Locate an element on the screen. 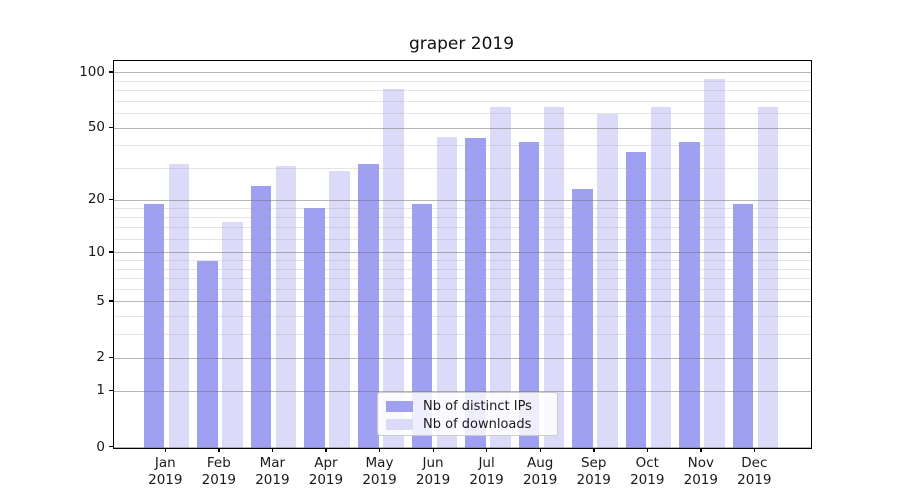 Image resolution: width=900 pixels, height=500 pixels. bar-distinct-ips-mar is located at coordinates (261, 317).